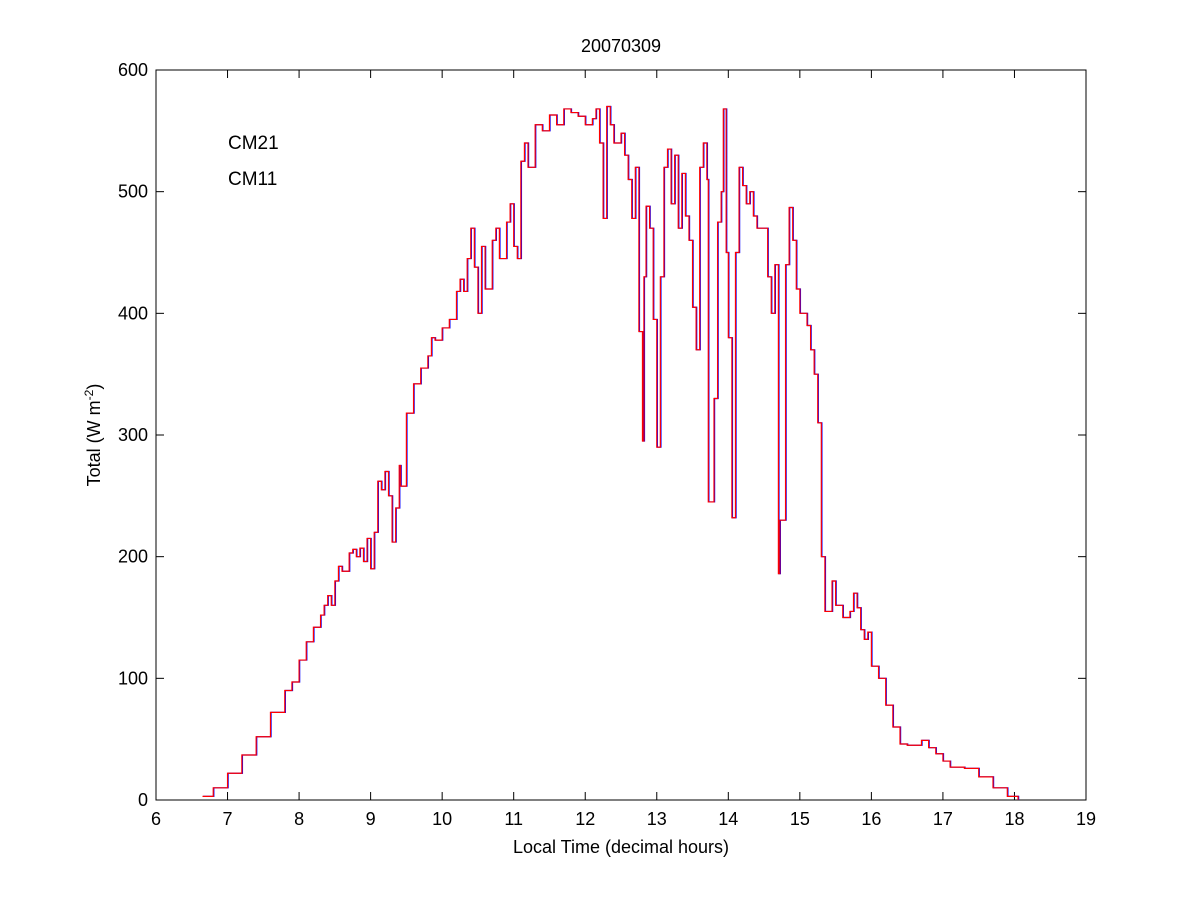  I want to click on y-tick-label: 300, so click(133, 435).